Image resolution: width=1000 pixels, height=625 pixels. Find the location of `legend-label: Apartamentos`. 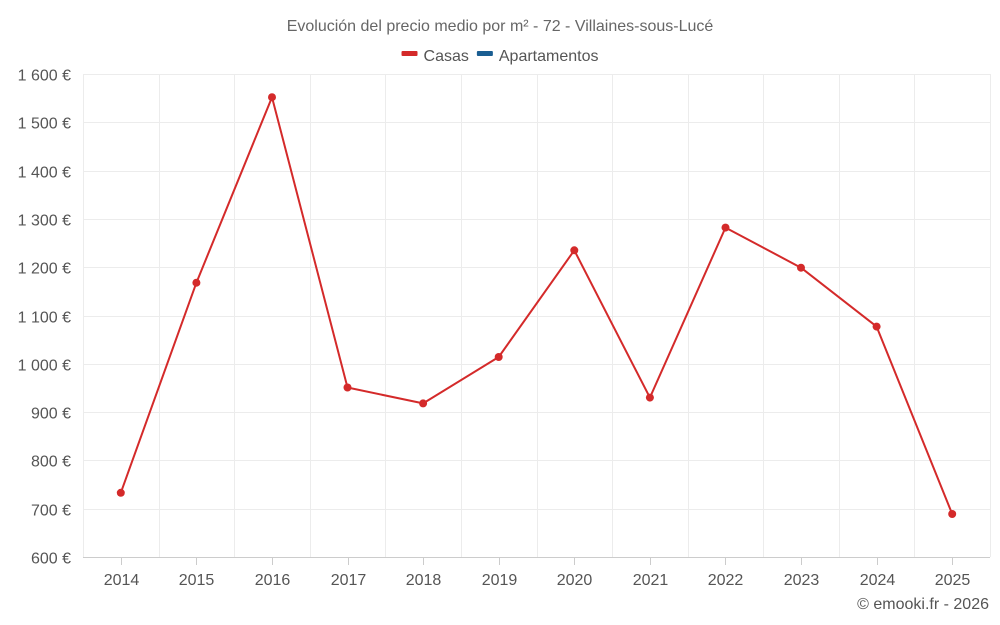

legend-label: Apartamentos is located at coordinates (549, 56).